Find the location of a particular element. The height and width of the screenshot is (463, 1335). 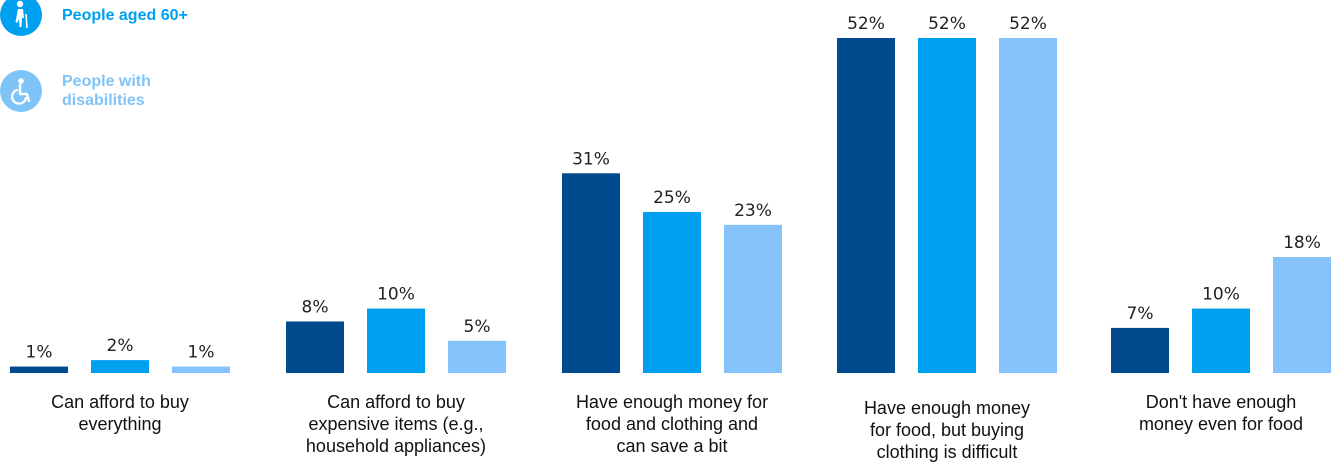

elderly-person-icon is located at coordinates (21, 18).